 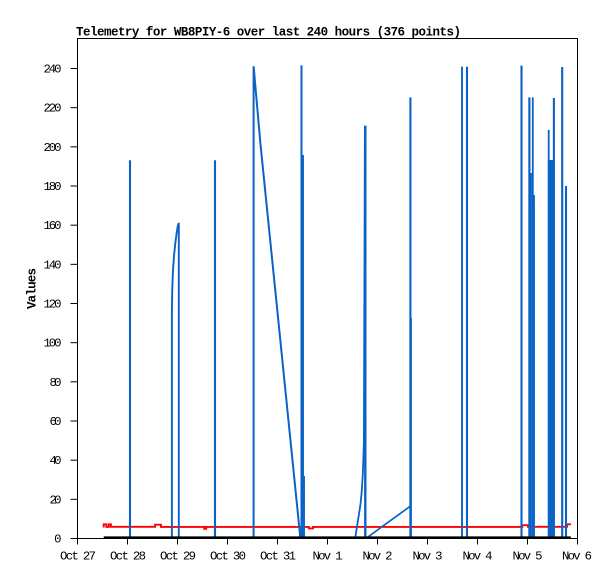 What do you see at coordinates (53, 344) in the screenshot?
I see `svg-text: 100` at bounding box center [53, 344].